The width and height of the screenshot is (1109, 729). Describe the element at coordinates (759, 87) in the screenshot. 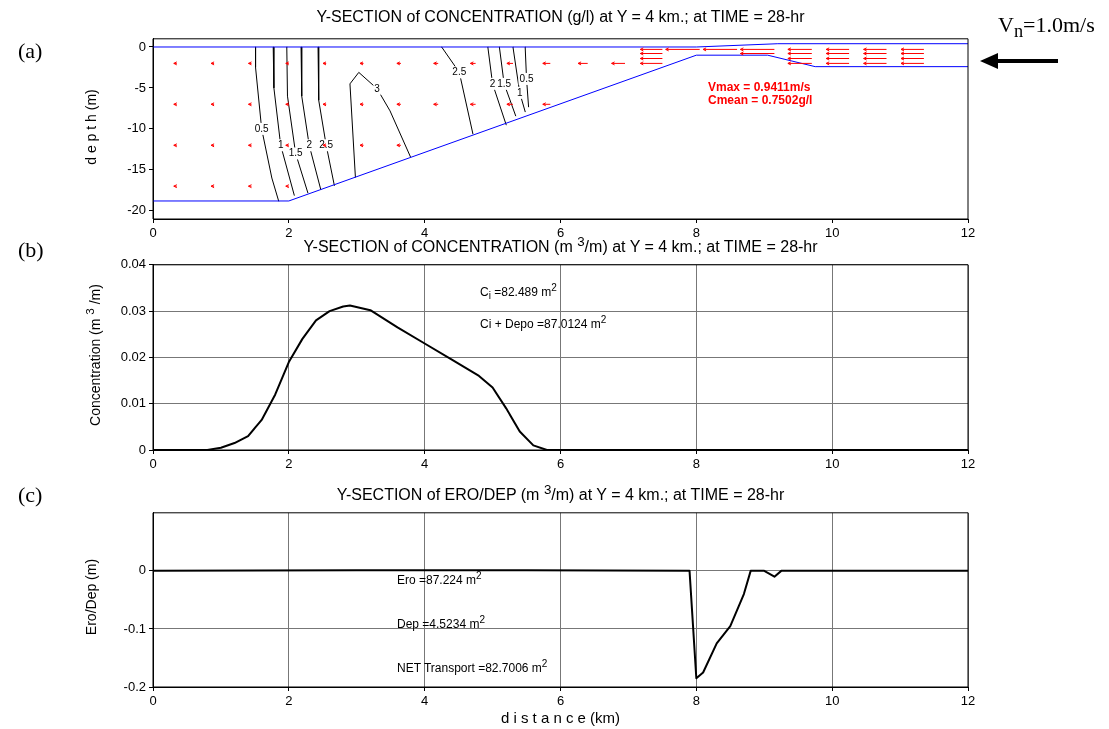

I see `annotation: Vmax = 0.9411m/s` at that location.